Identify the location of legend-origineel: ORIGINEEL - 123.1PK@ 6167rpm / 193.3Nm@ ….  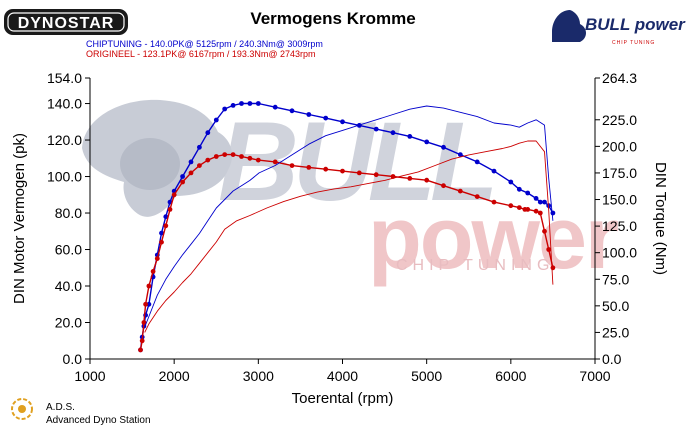
(201, 54).